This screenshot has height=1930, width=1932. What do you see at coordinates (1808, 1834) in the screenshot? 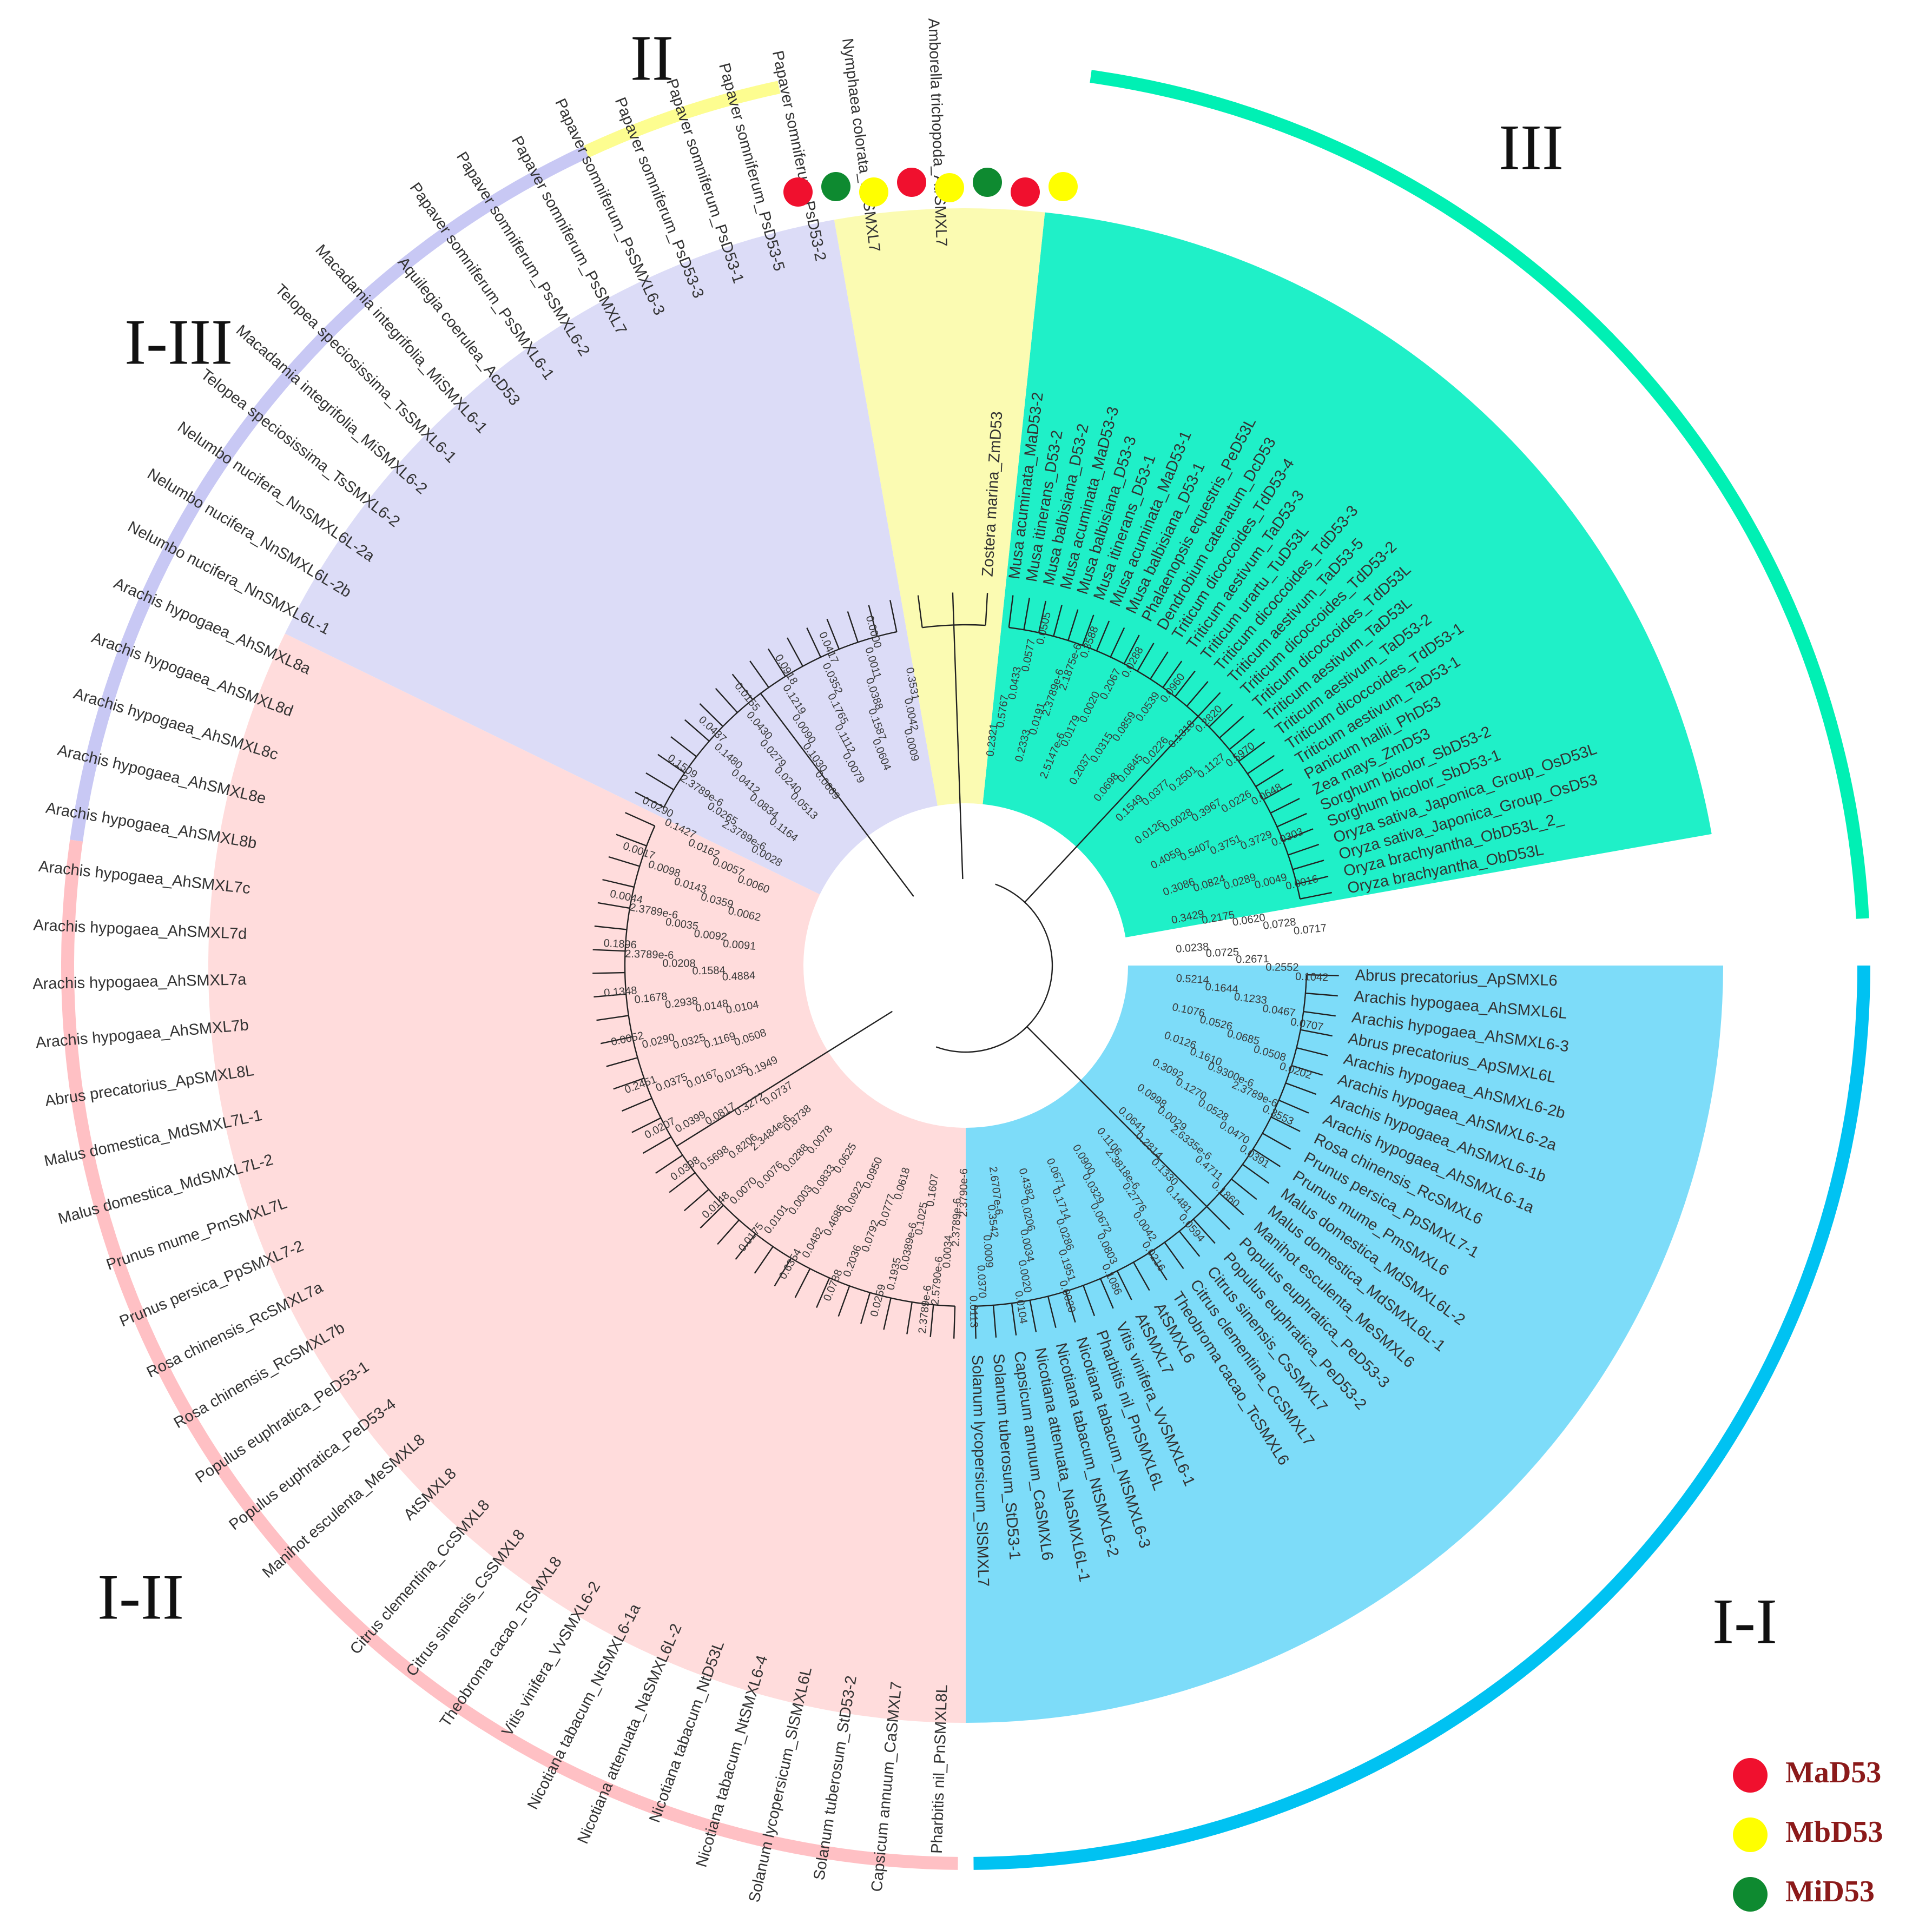
I see `legend: MaD53 MbD53 MiD53` at bounding box center [1808, 1834].